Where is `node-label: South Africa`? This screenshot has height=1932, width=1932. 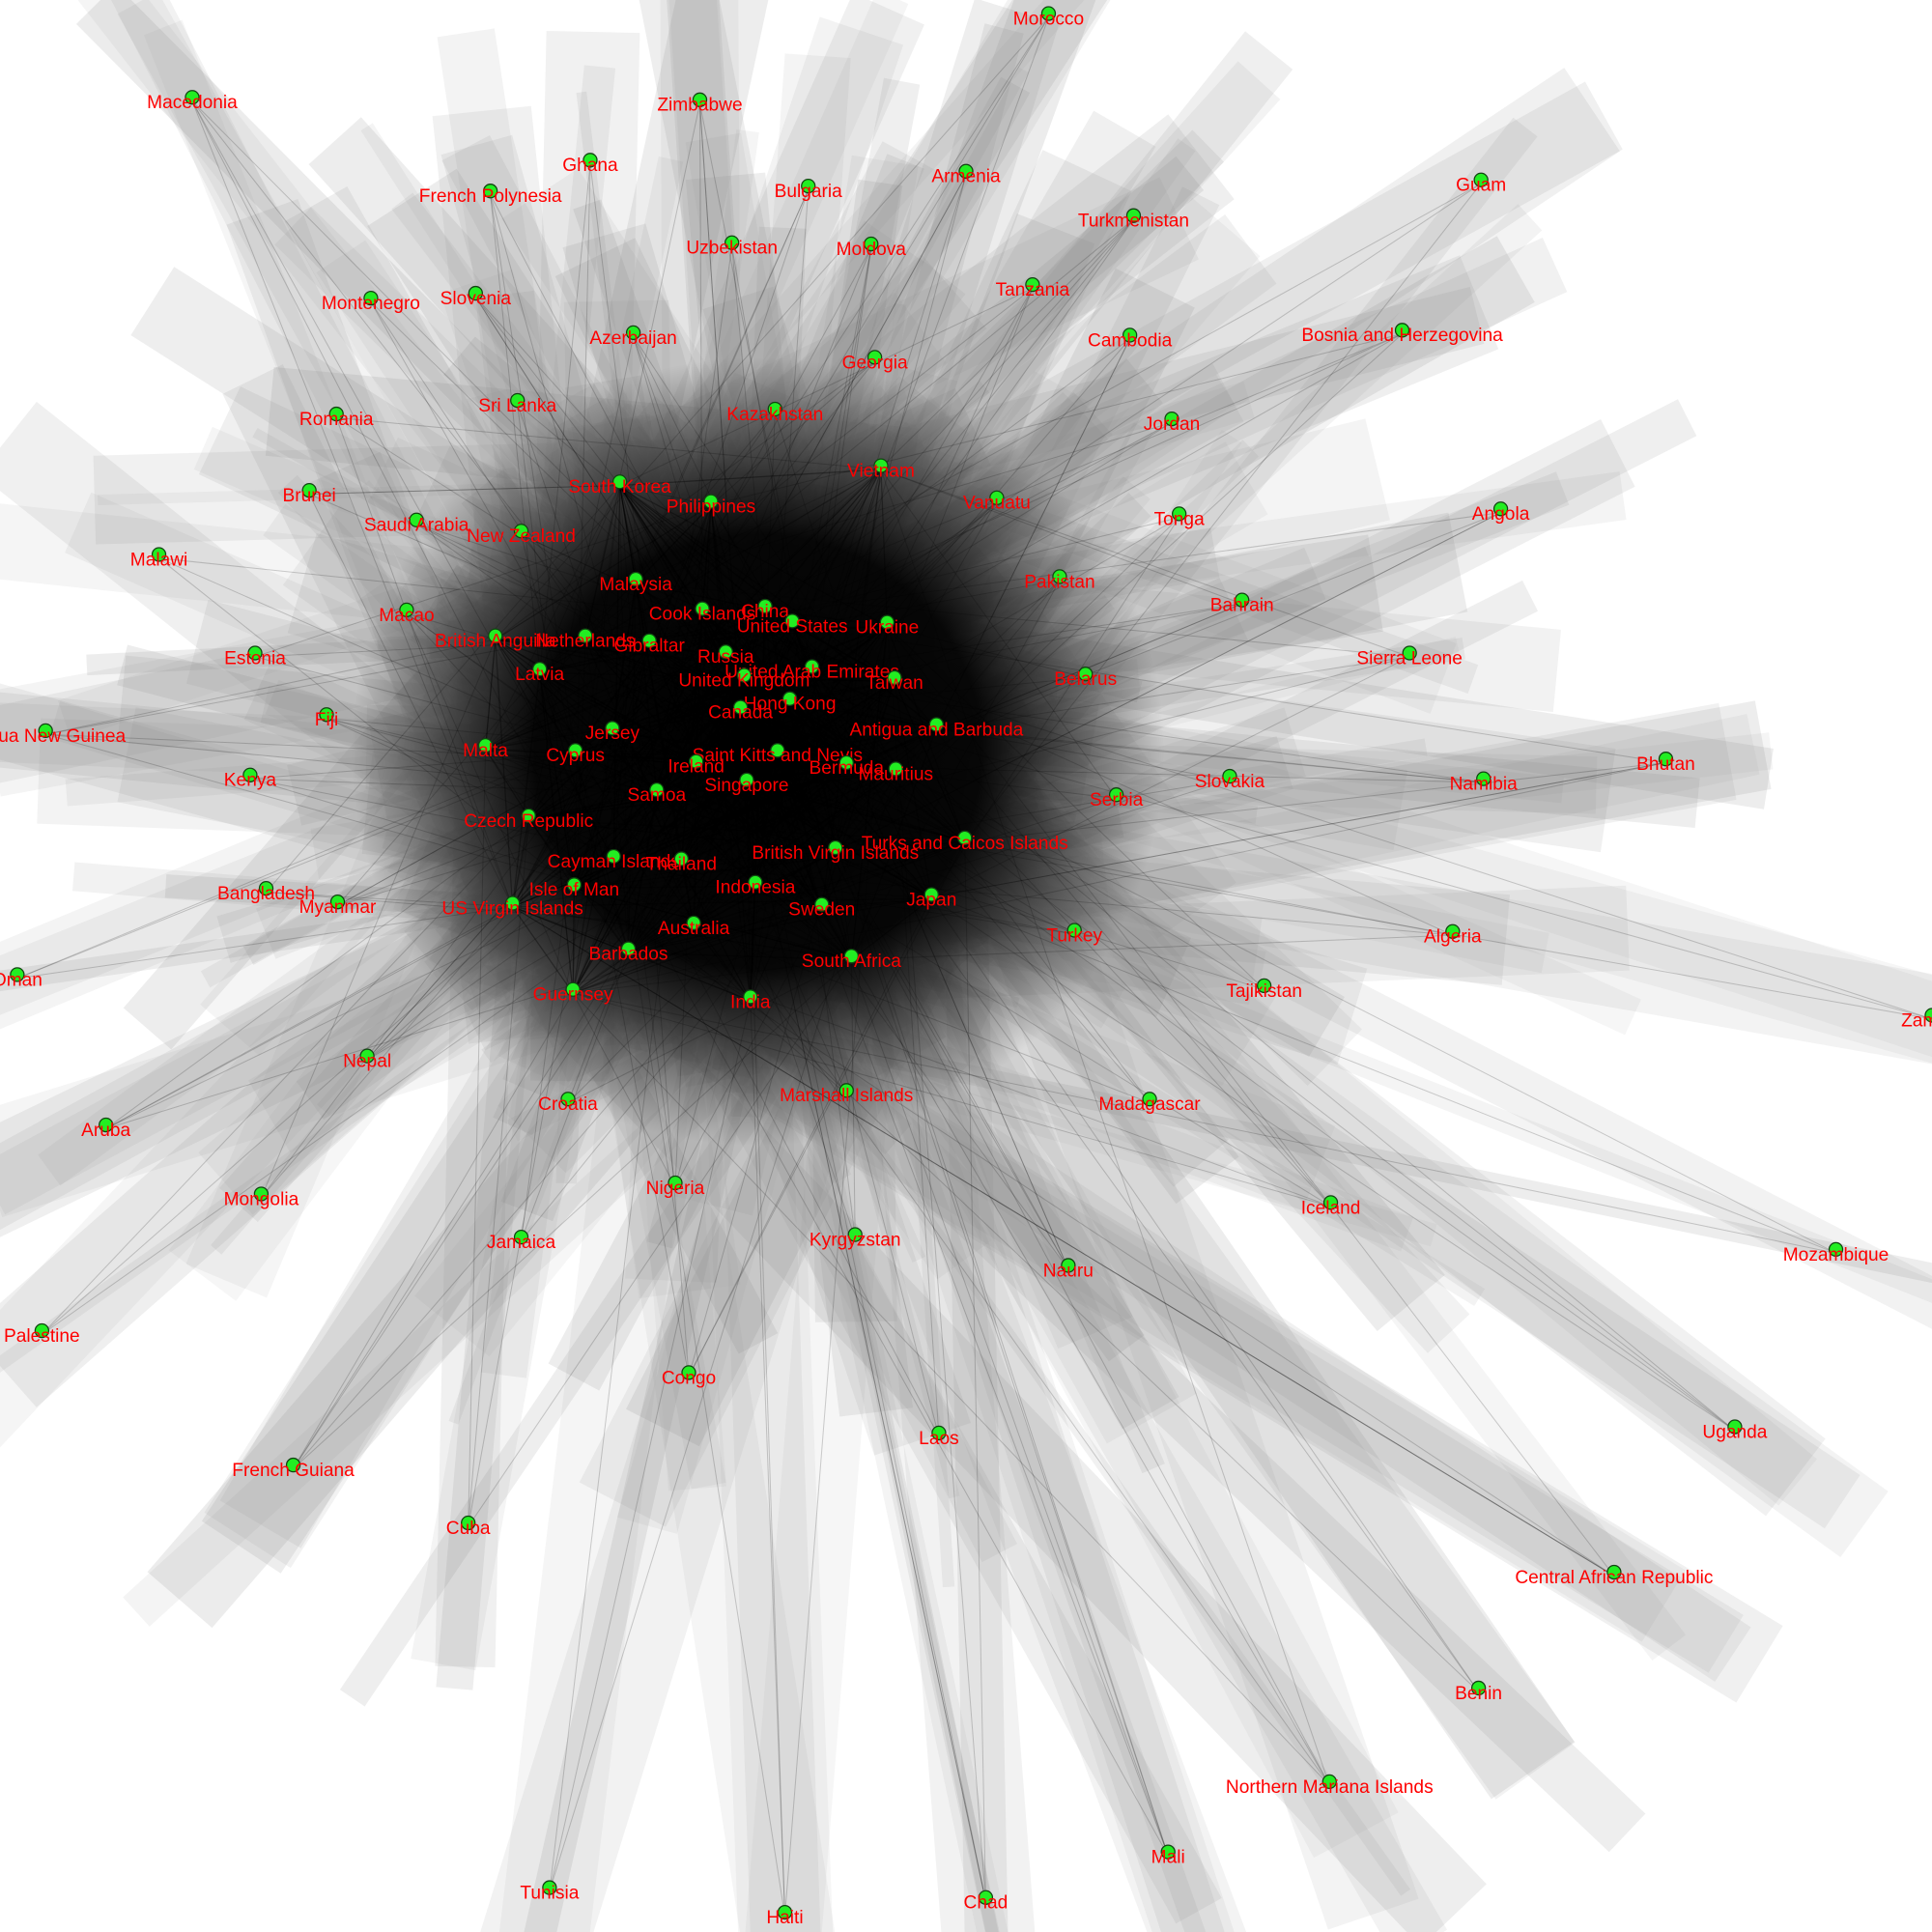 node-label: South Africa is located at coordinates (851, 962).